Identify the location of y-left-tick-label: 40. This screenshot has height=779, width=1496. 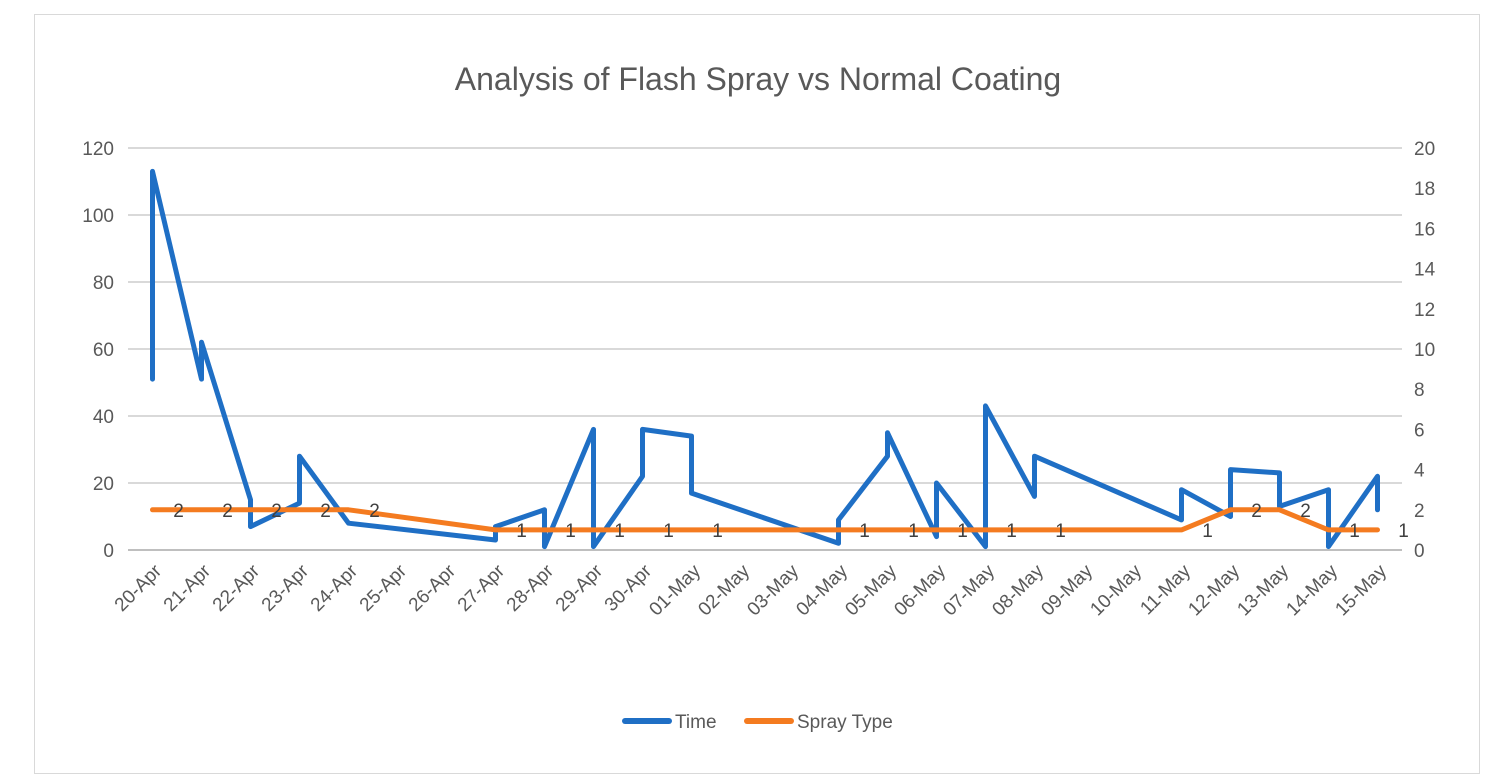
(103, 417).